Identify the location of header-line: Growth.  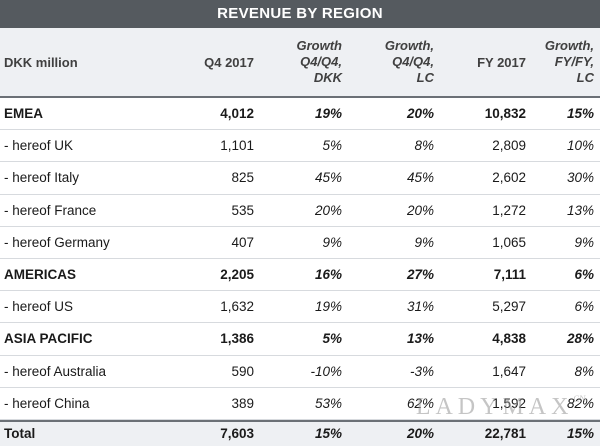
(319, 45).